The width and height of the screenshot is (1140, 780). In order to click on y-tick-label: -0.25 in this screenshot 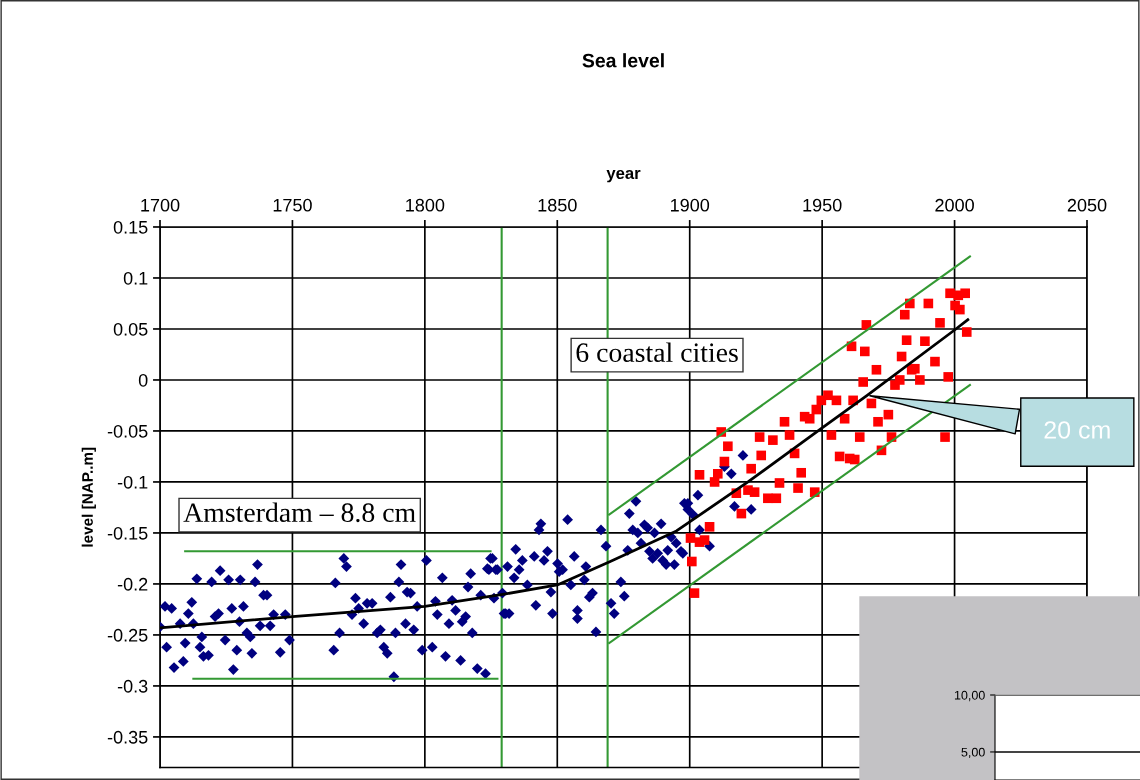, I will do `click(127, 635)`.